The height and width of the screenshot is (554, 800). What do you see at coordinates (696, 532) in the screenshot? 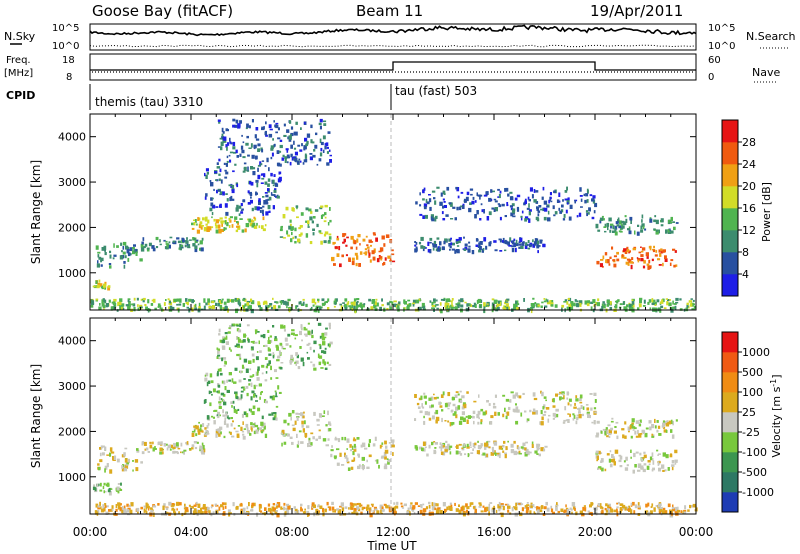
I see `time-tick-label: 00:00` at bounding box center [696, 532].